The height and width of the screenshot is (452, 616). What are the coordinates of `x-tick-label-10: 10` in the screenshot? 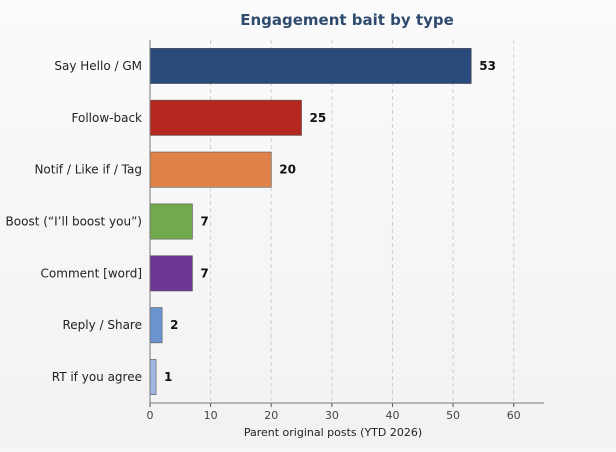 It's located at (211, 415).